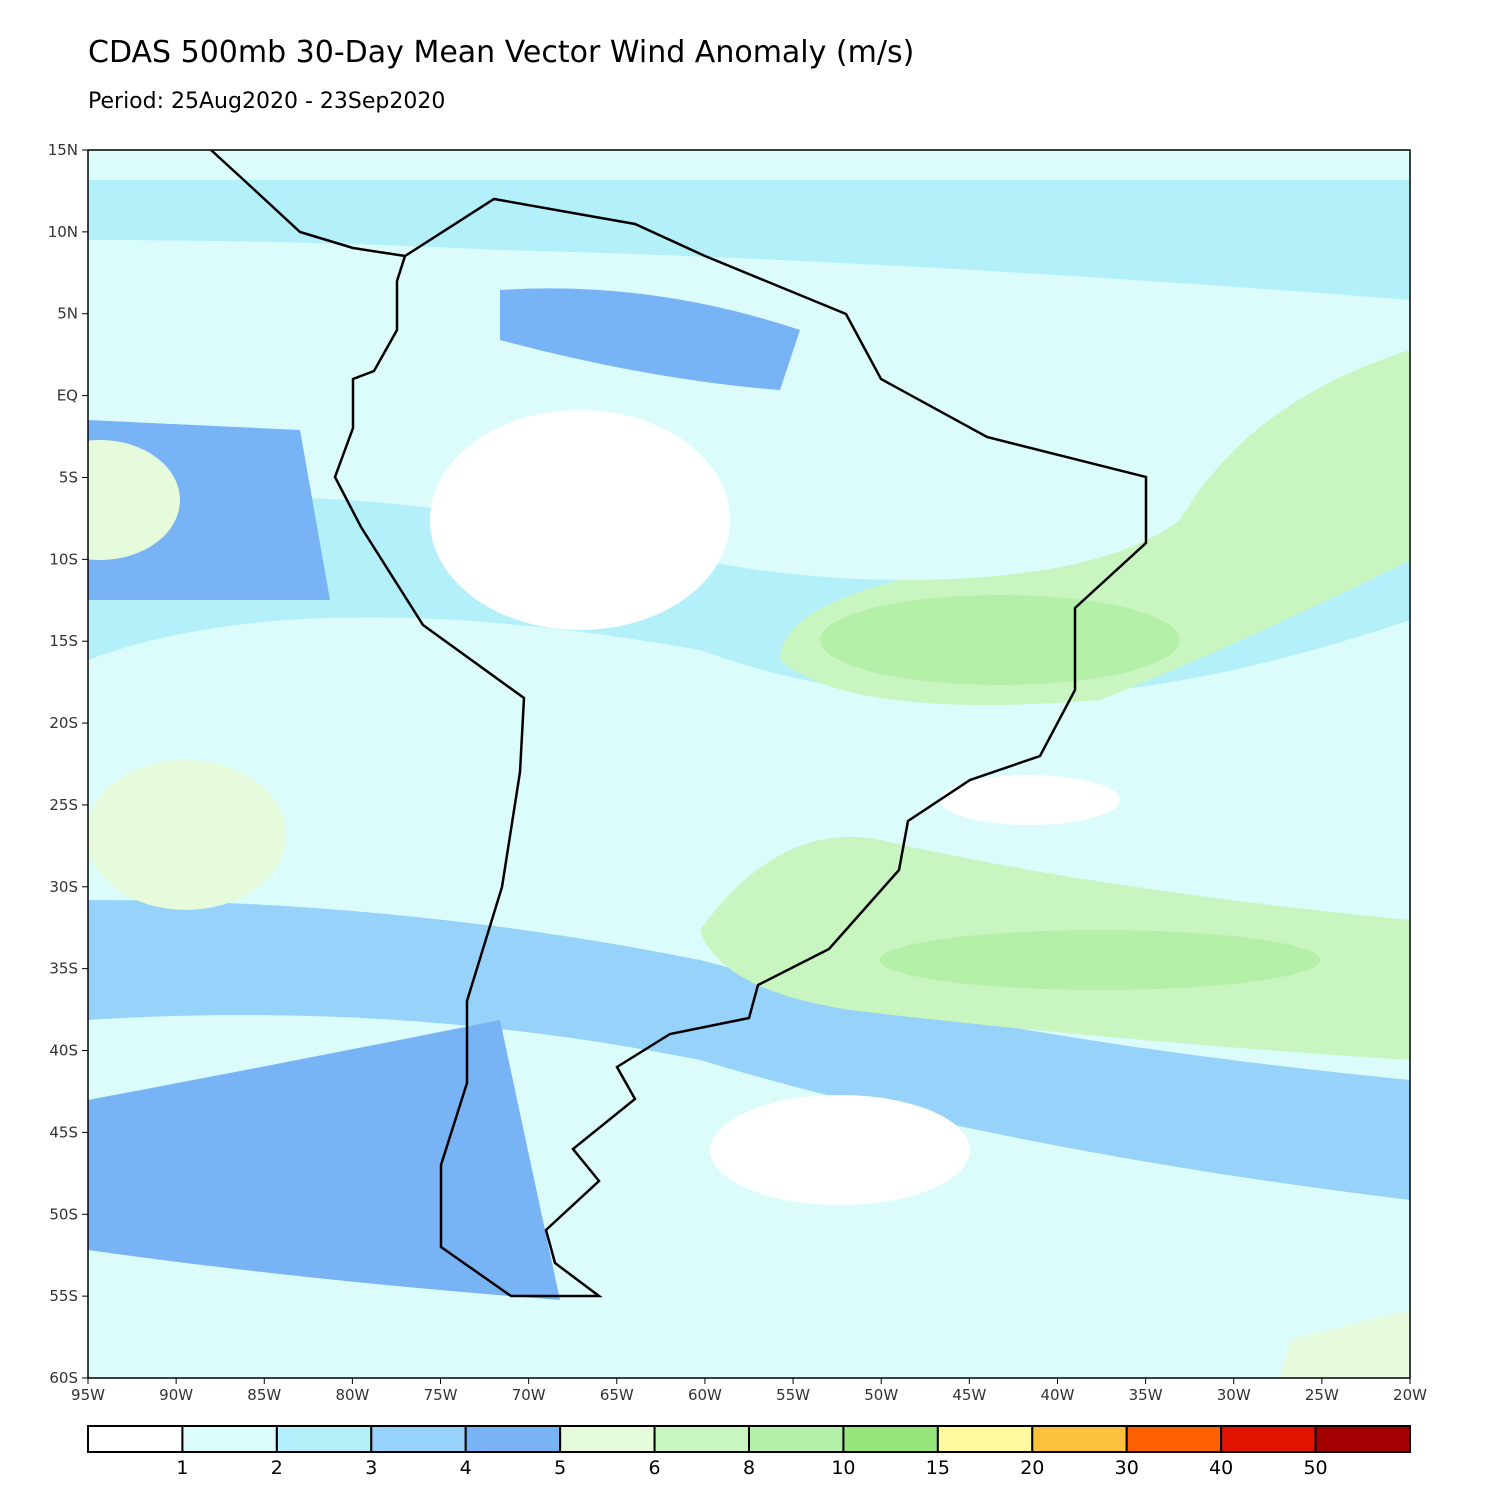 Image resolution: width=1500 pixels, height=1500 pixels. What do you see at coordinates (63, 641) in the screenshot?
I see `lat-label: 15S` at bounding box center [63, 641].